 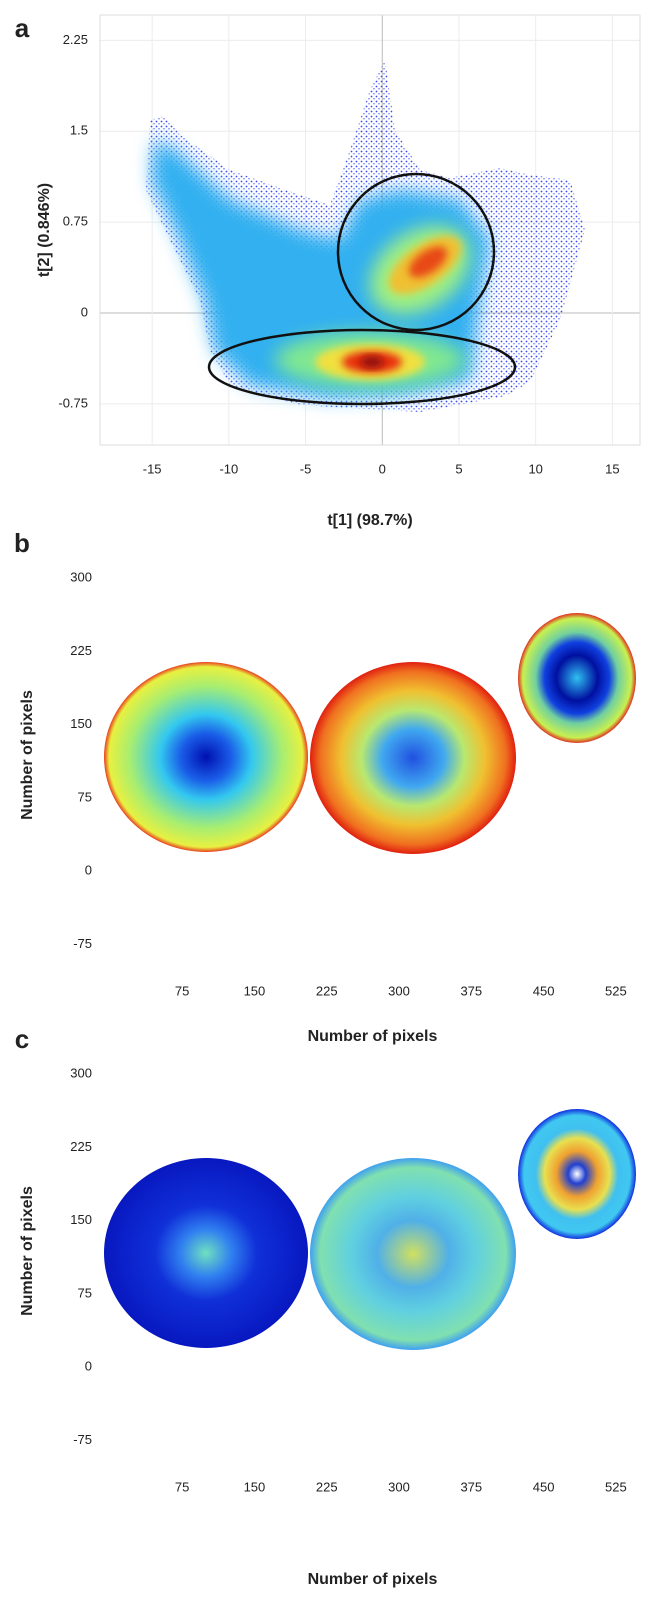 What do you see at coordinates (535, 468) in the screenshot?
I see `x-tick-label: 10` at bounding box center [535, 468].